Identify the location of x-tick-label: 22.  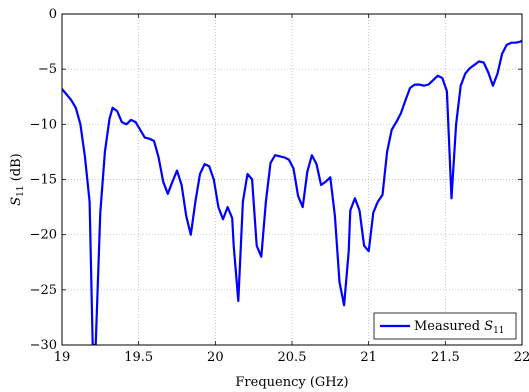
(521, 357).